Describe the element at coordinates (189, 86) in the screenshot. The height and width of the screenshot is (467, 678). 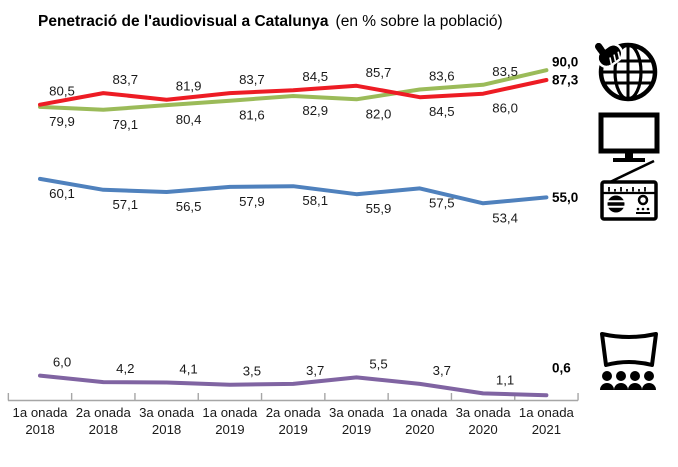
I see `point-label-televisio: 81,9` at that location.